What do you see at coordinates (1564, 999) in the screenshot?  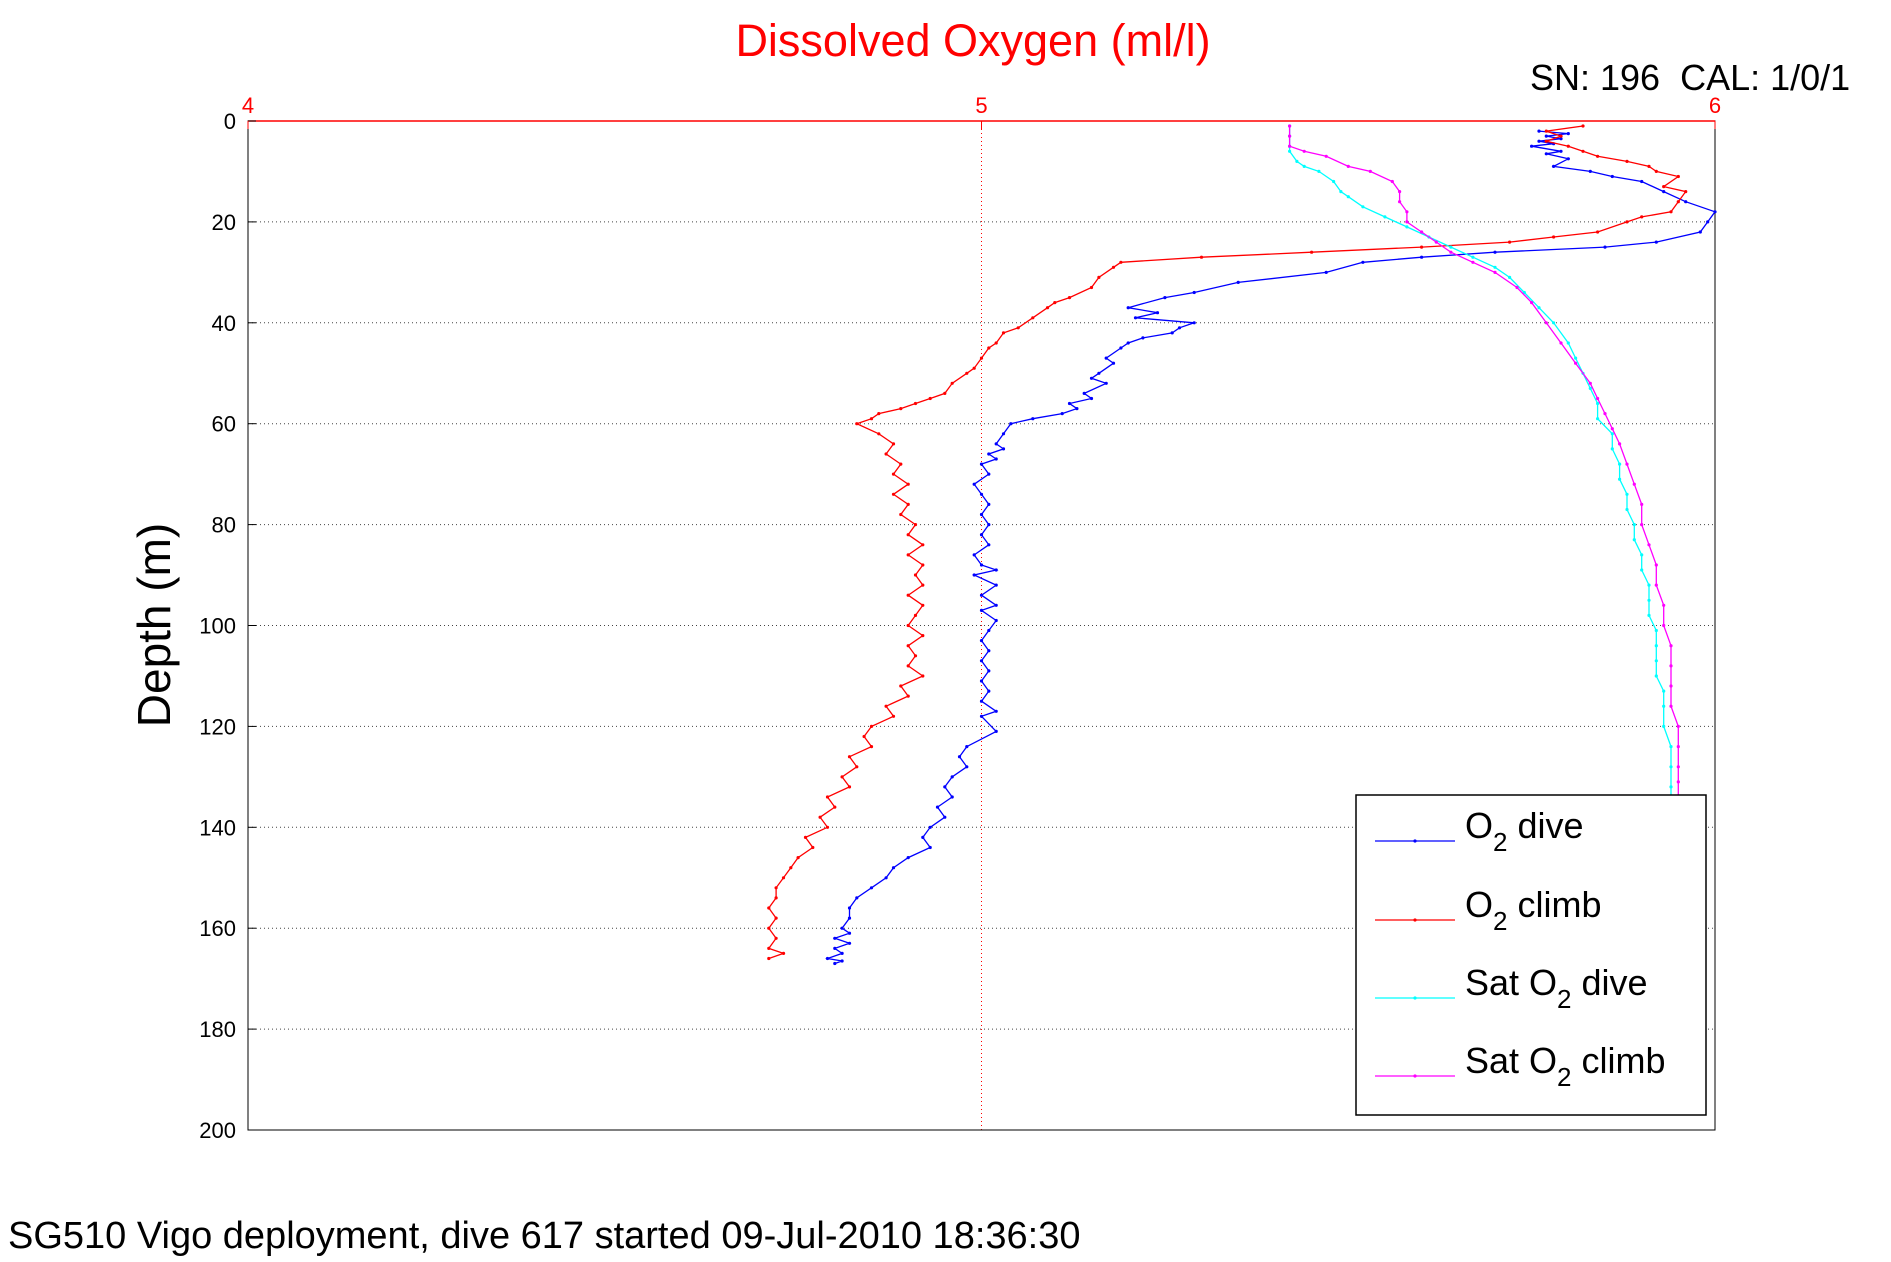 I see `legend-label-subscript: 2` at bounding box center [1564, 999].